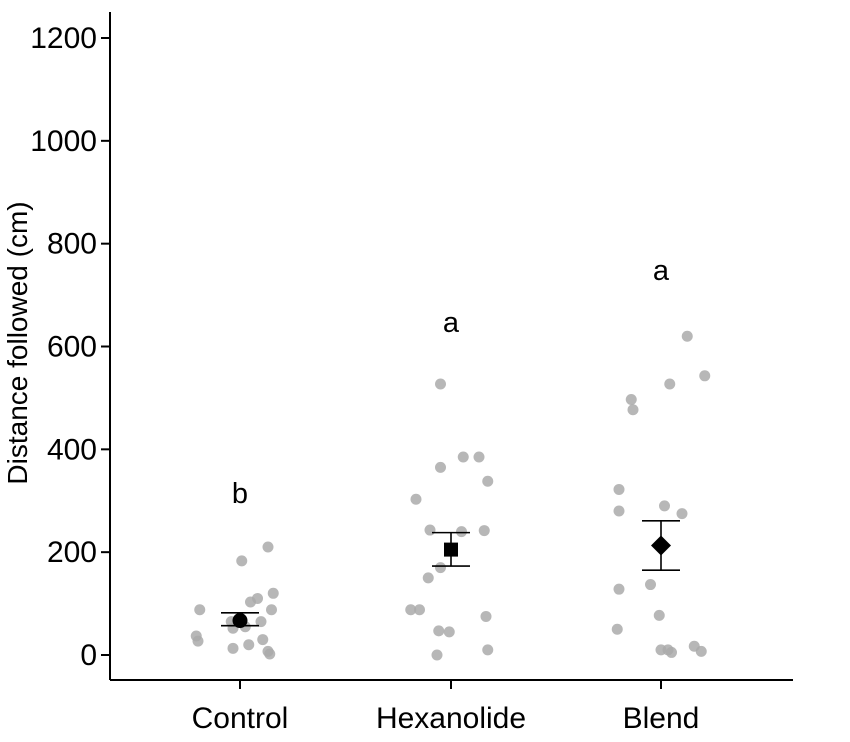 This screenshot has height=742, width=850. What do you see at coordinates (63, 38) in the screenshot?
I see `y-tick-label: 1200` at bounding box center [63, 38].